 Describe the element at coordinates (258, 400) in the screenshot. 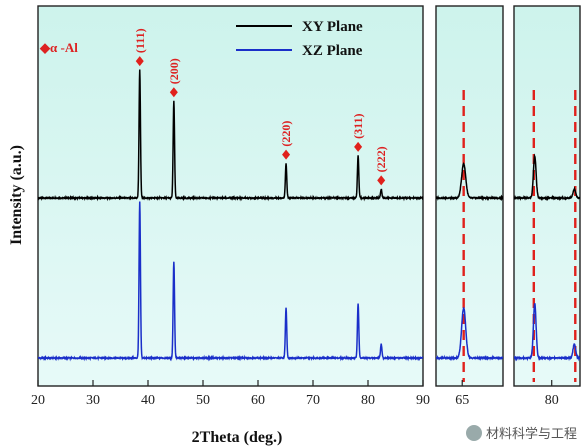

I see `x-tick-label: 60` at that location.